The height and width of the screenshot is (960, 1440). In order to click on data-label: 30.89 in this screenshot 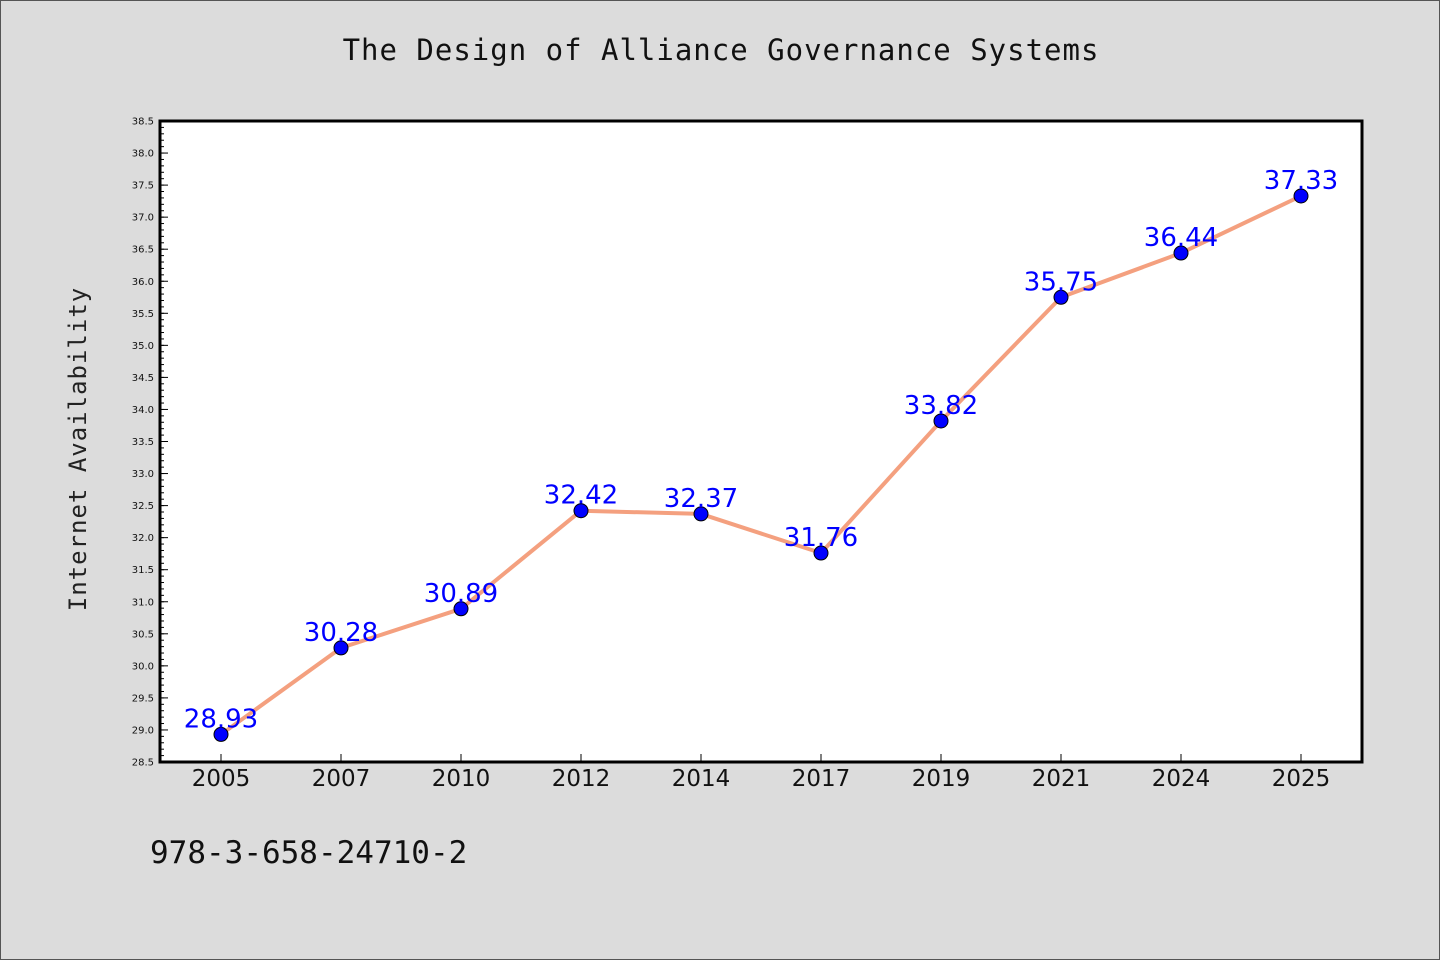, I will do `click(461, 594)`.